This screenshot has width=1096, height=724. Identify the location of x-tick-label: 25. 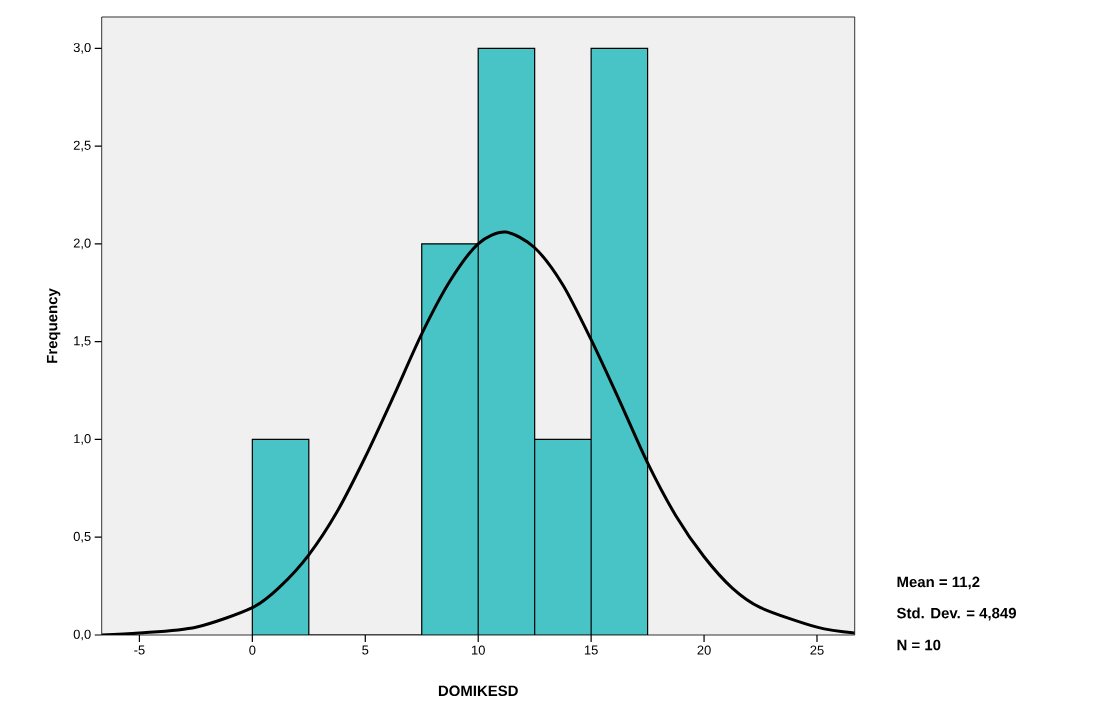
(817, 650).